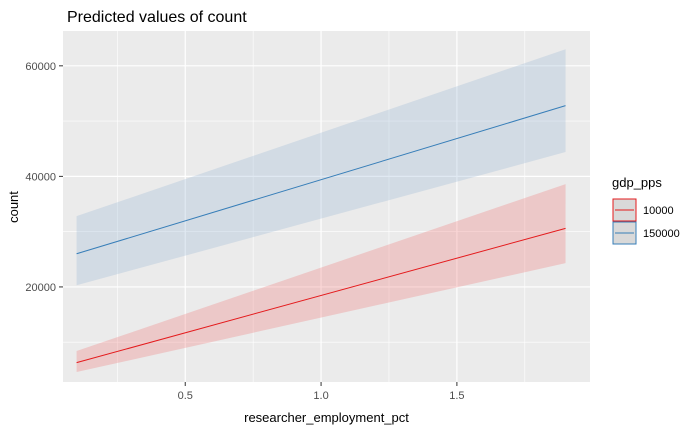 This screenshot has height=437, width=700. I want to click on x-tick-label: 1.0, so click(320, 396).